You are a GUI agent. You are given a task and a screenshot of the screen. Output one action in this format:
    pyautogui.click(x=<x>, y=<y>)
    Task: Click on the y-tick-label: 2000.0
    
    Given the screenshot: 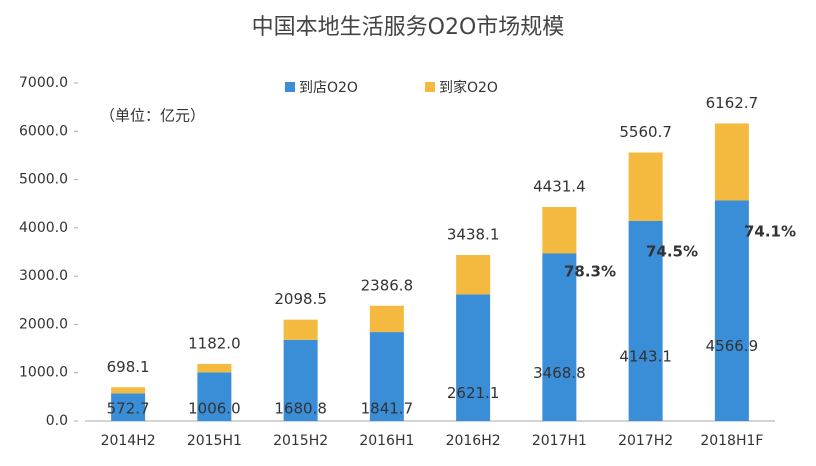 What is the action you would take?
    pyautogui.click(x=43, y=324)
    